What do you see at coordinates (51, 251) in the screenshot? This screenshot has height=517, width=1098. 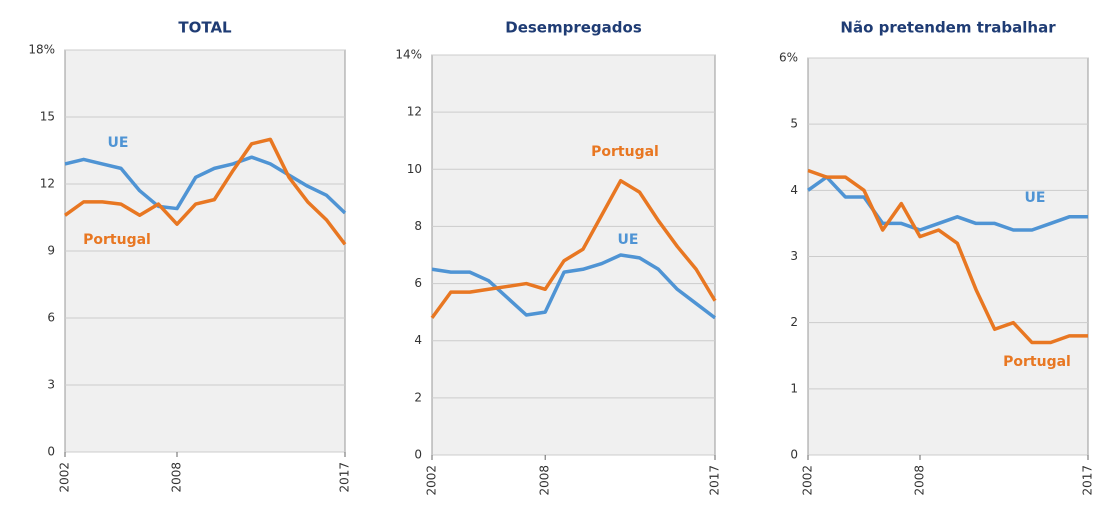 I see `y-tick-label: 9` at bounding box center [51, 251].